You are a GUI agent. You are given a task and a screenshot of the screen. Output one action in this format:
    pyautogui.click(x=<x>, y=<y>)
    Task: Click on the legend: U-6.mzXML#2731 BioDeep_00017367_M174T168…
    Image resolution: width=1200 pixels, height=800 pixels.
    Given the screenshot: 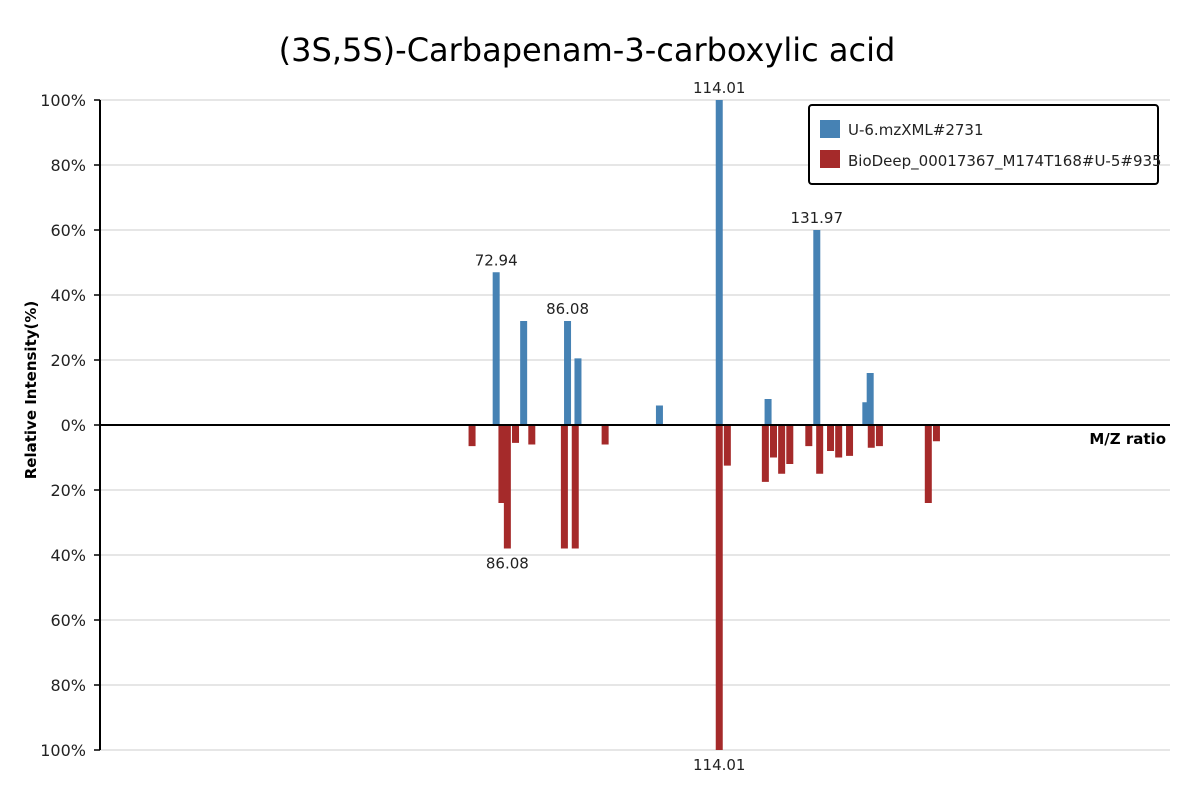 What is the action you would take?
    pyautogui.click(x=985, y=144)
    